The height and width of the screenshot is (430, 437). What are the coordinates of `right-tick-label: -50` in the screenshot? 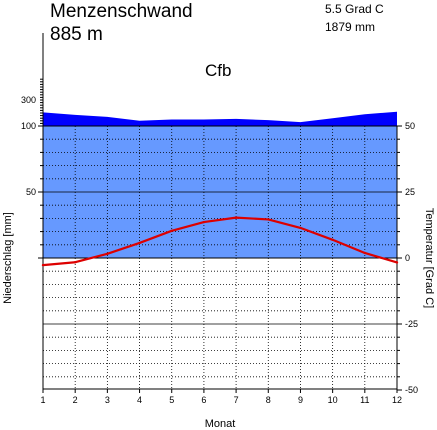 It's located at (411, 390).